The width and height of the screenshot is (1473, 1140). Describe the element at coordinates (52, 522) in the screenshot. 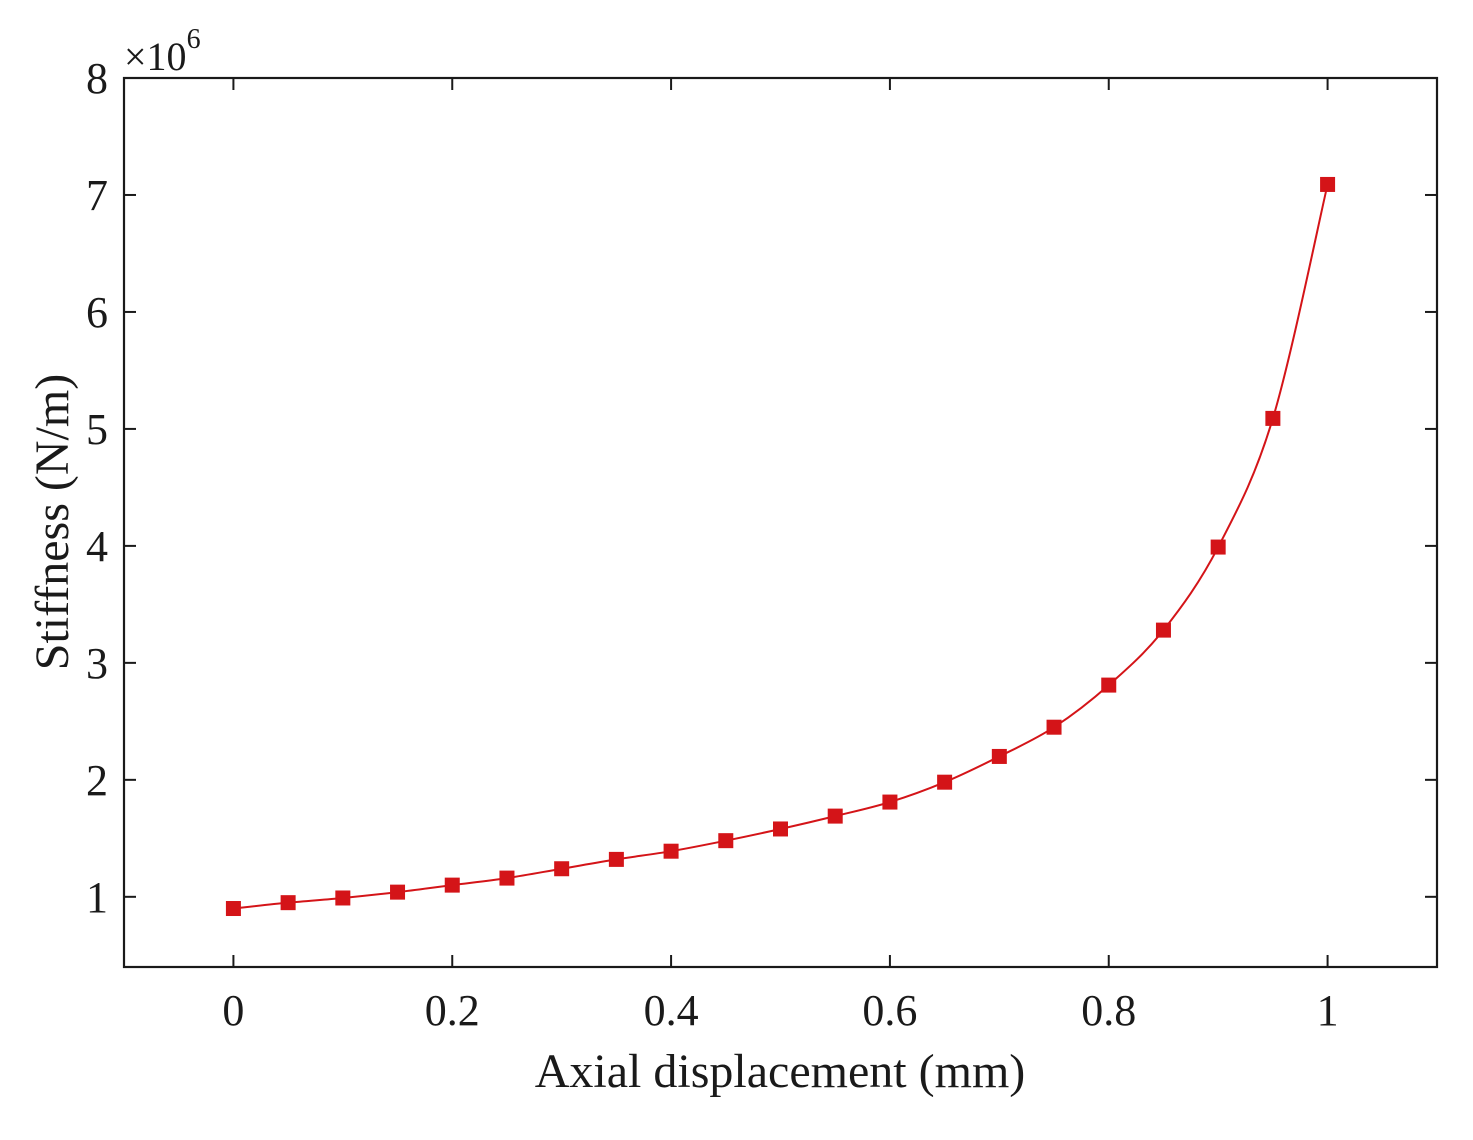

I see `y-axis-title: Stiffness (N/m)` at that location.